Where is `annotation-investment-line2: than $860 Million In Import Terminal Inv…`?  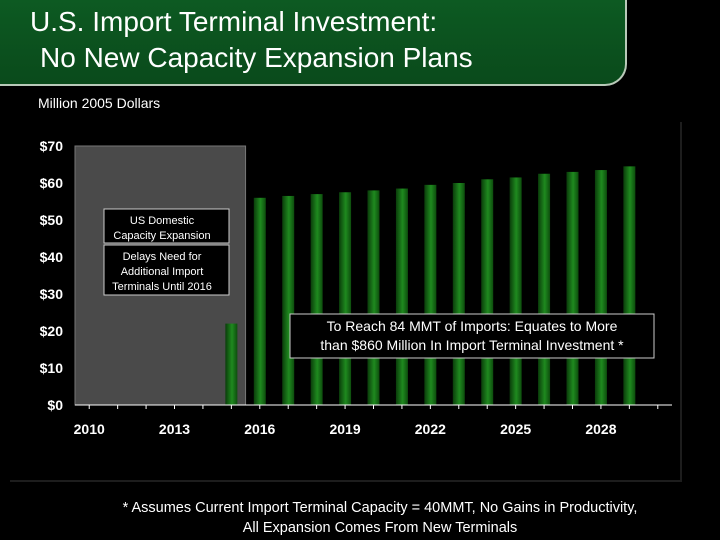
annotation-investment-line2: than $860 Million In Import Terminal Inv… is located at coordinates (472, 345).